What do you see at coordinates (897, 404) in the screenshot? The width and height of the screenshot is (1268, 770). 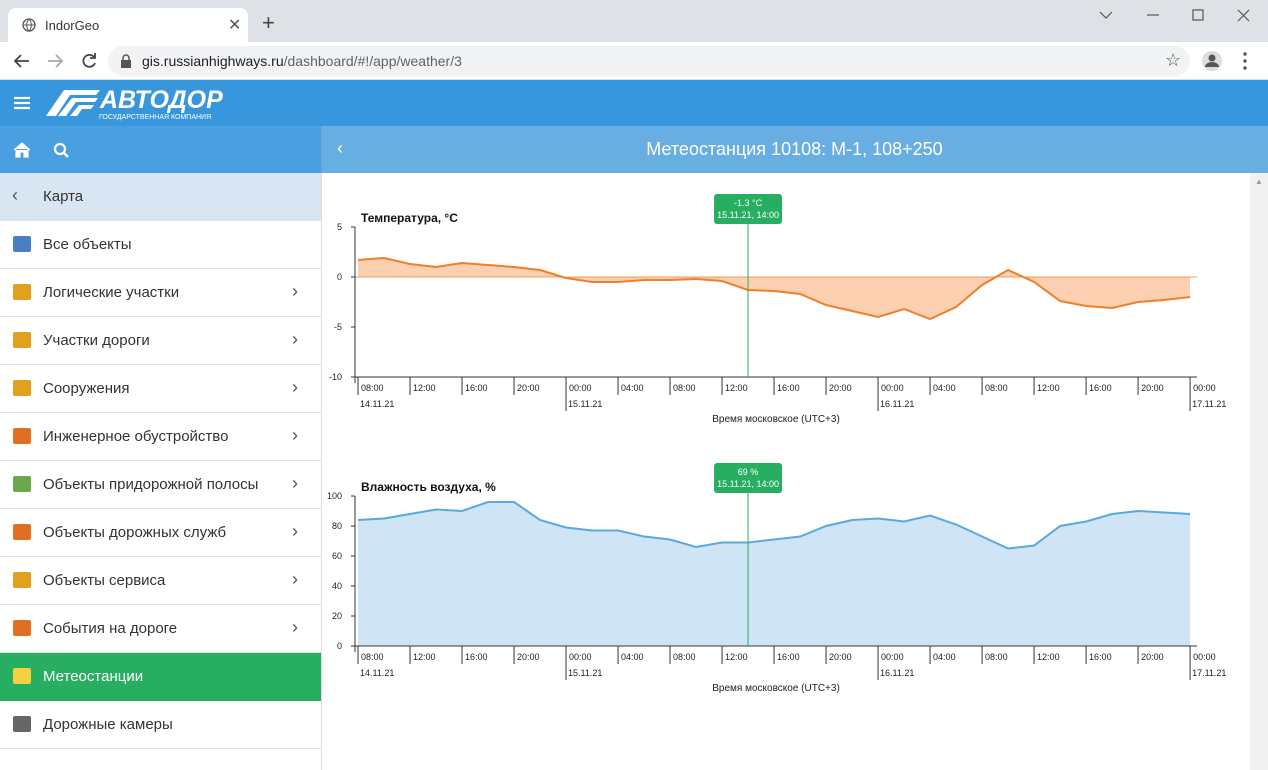 I see `date-label: 16.11.21` at bounding box center [897, 404].